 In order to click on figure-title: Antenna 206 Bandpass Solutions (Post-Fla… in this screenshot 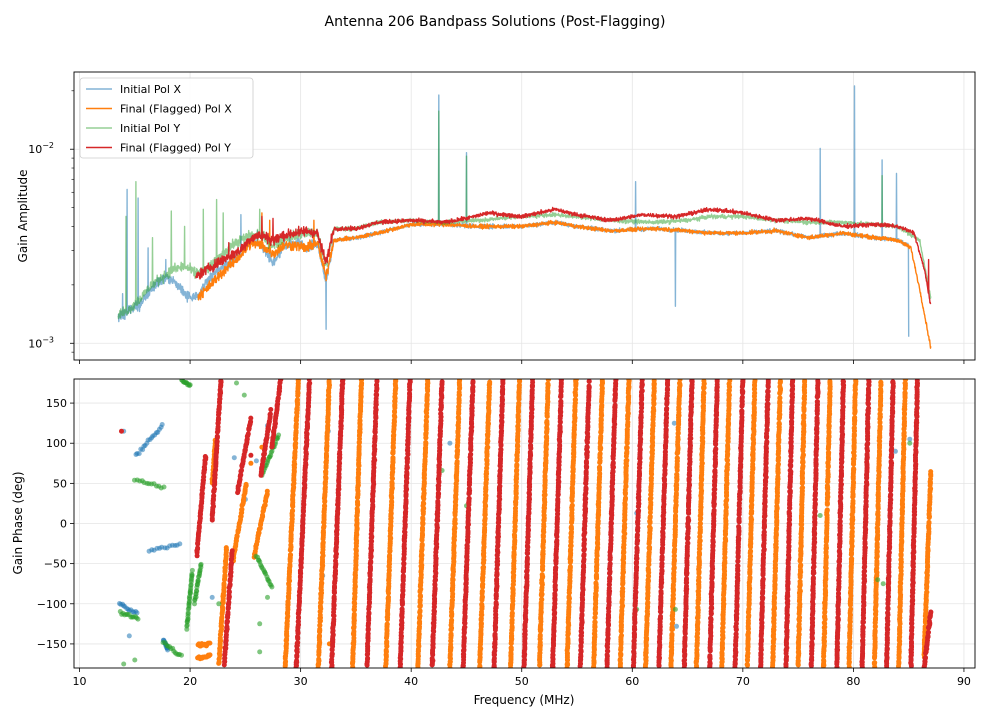, I will do `click(495, 22)`.